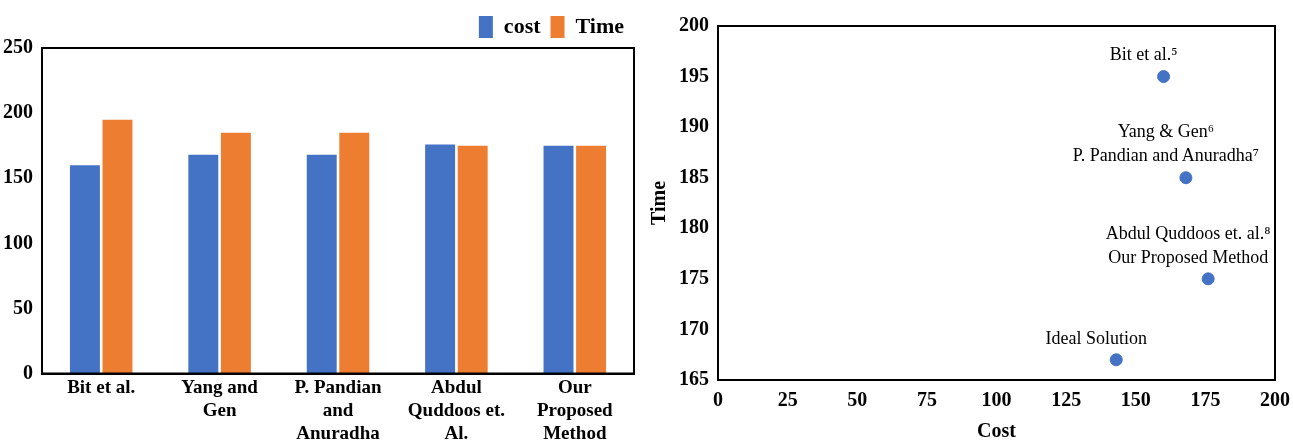  What do you see at coordinates (18, 46) in the screenshot?
I see `y-tick-label: 250` at bounding box center [18, 46].